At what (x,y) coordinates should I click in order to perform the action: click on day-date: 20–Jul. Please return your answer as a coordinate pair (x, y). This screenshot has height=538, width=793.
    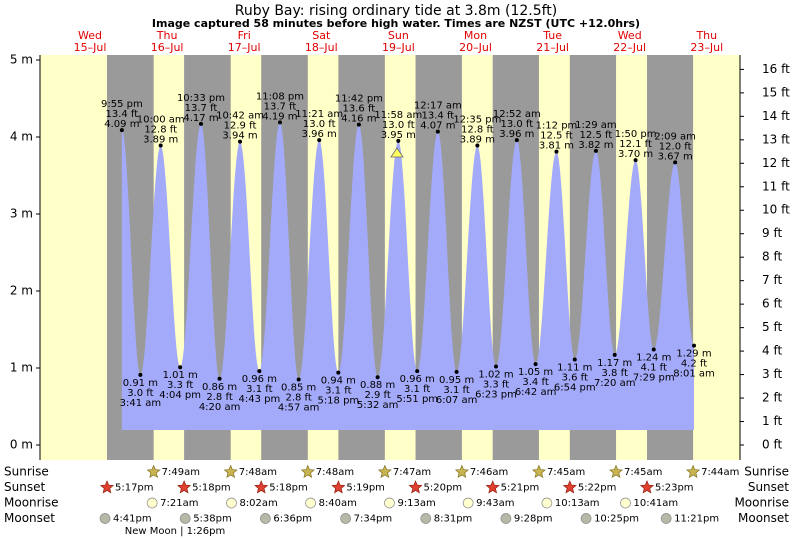
    Looking at the image, I should click on (475, 47).